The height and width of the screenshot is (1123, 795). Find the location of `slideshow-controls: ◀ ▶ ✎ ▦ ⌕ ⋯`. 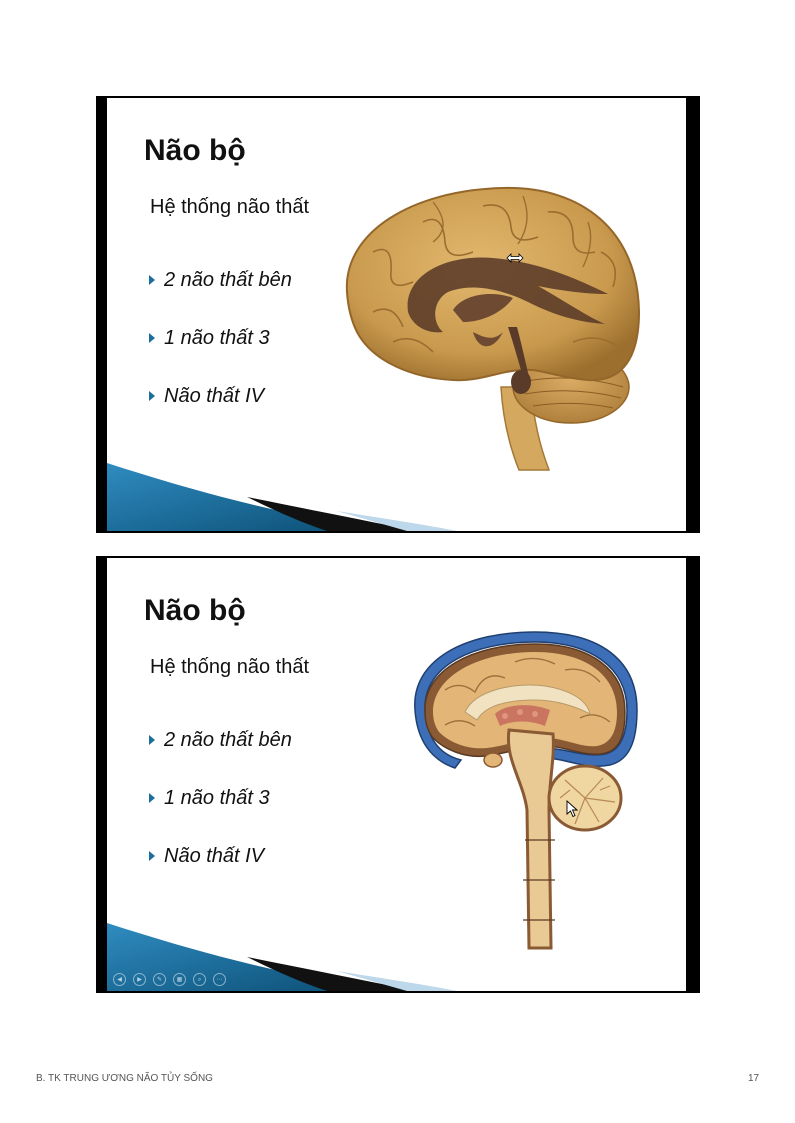

slideshow-controls: ◀ ▶ ✎ ▦ ⌕ ⋯ is located at coordinates (169, 979).